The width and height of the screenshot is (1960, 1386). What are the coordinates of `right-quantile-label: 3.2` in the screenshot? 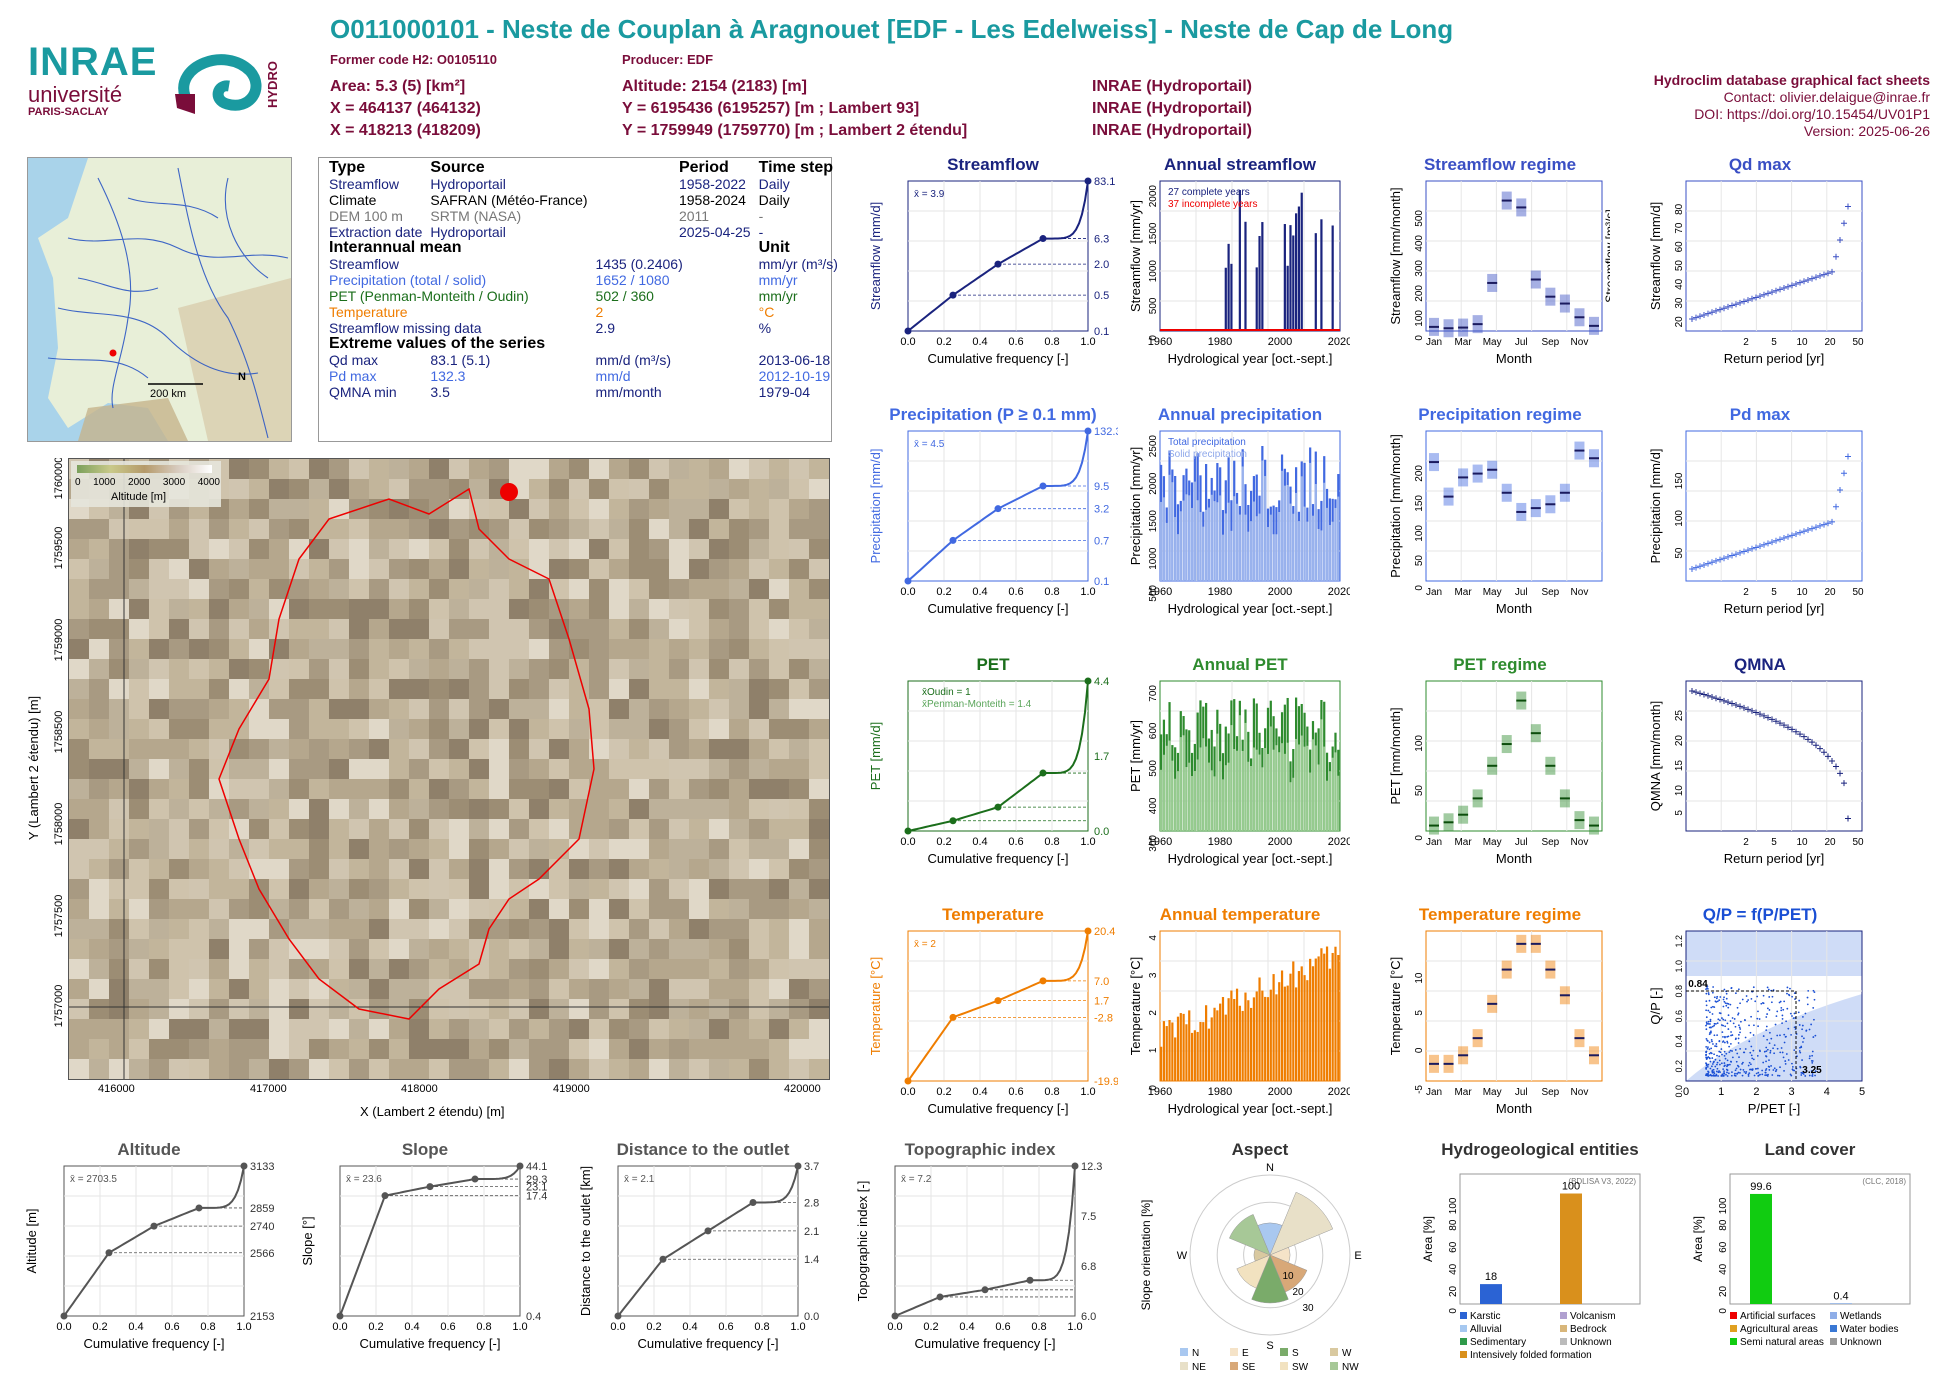 It's located at (1101, 510).